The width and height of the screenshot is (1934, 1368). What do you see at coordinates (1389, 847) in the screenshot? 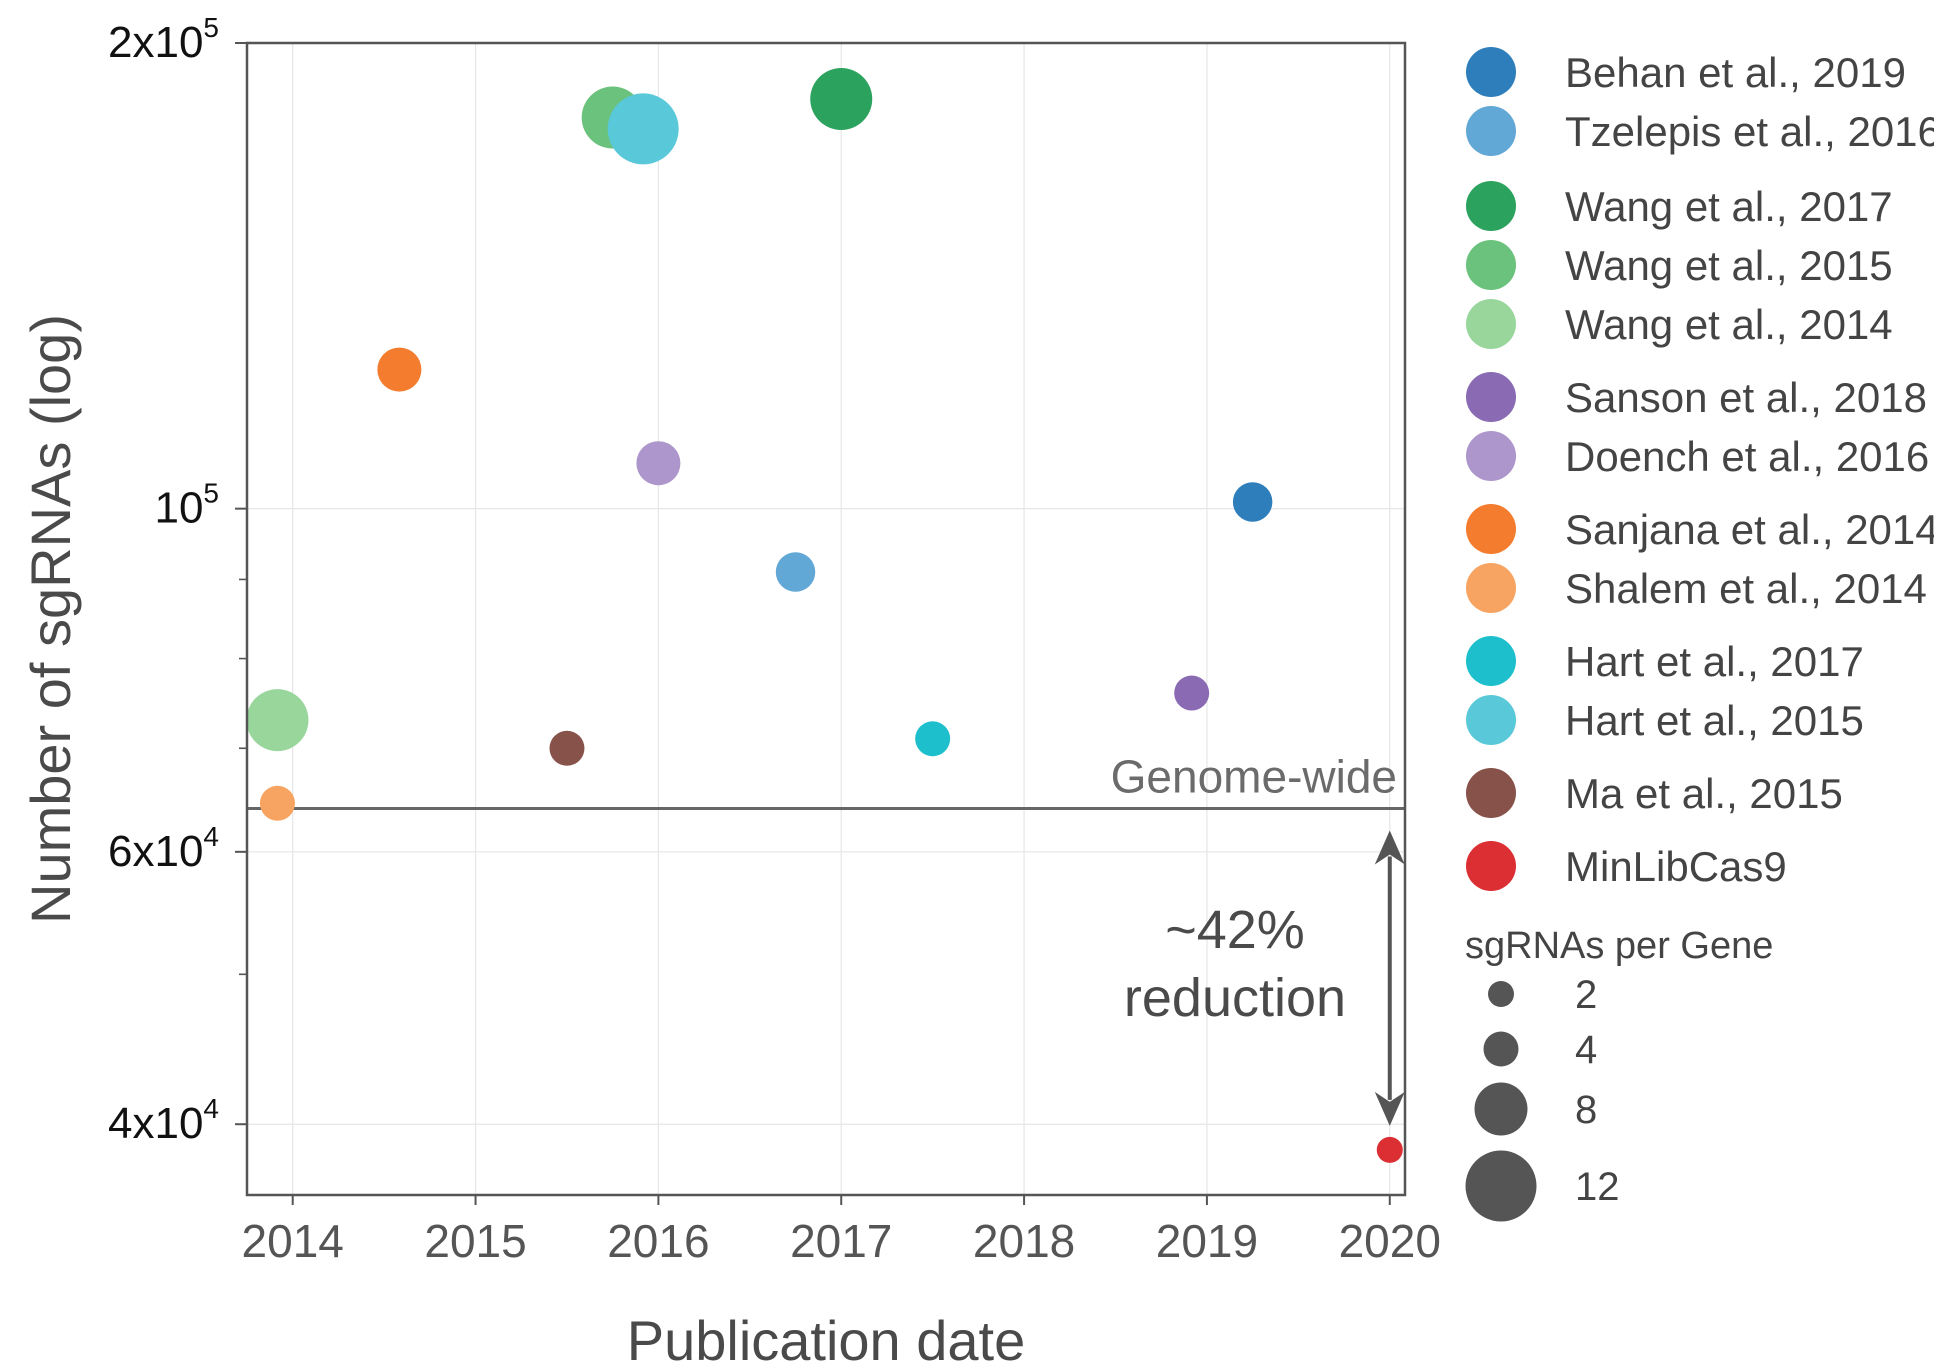
I see `arrow-up-head-icon` at bounding box center [1389, 847].